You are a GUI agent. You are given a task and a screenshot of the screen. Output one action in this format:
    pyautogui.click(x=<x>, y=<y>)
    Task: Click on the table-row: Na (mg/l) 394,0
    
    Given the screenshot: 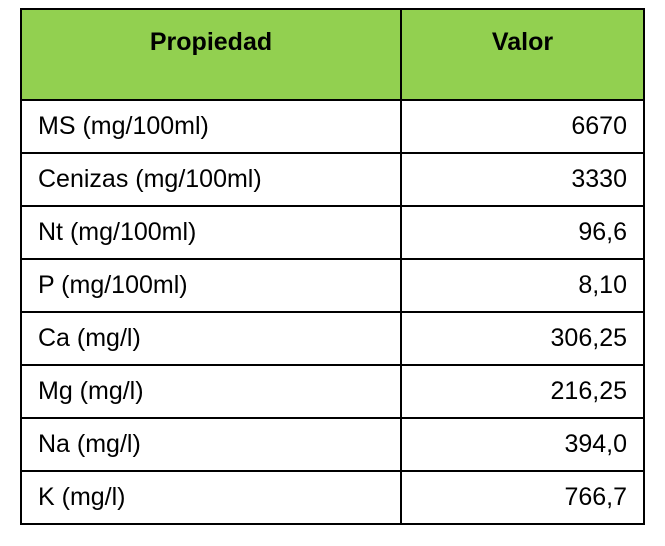 What is the action you would take?
    pyautogui.click(x=332, y=444)
    